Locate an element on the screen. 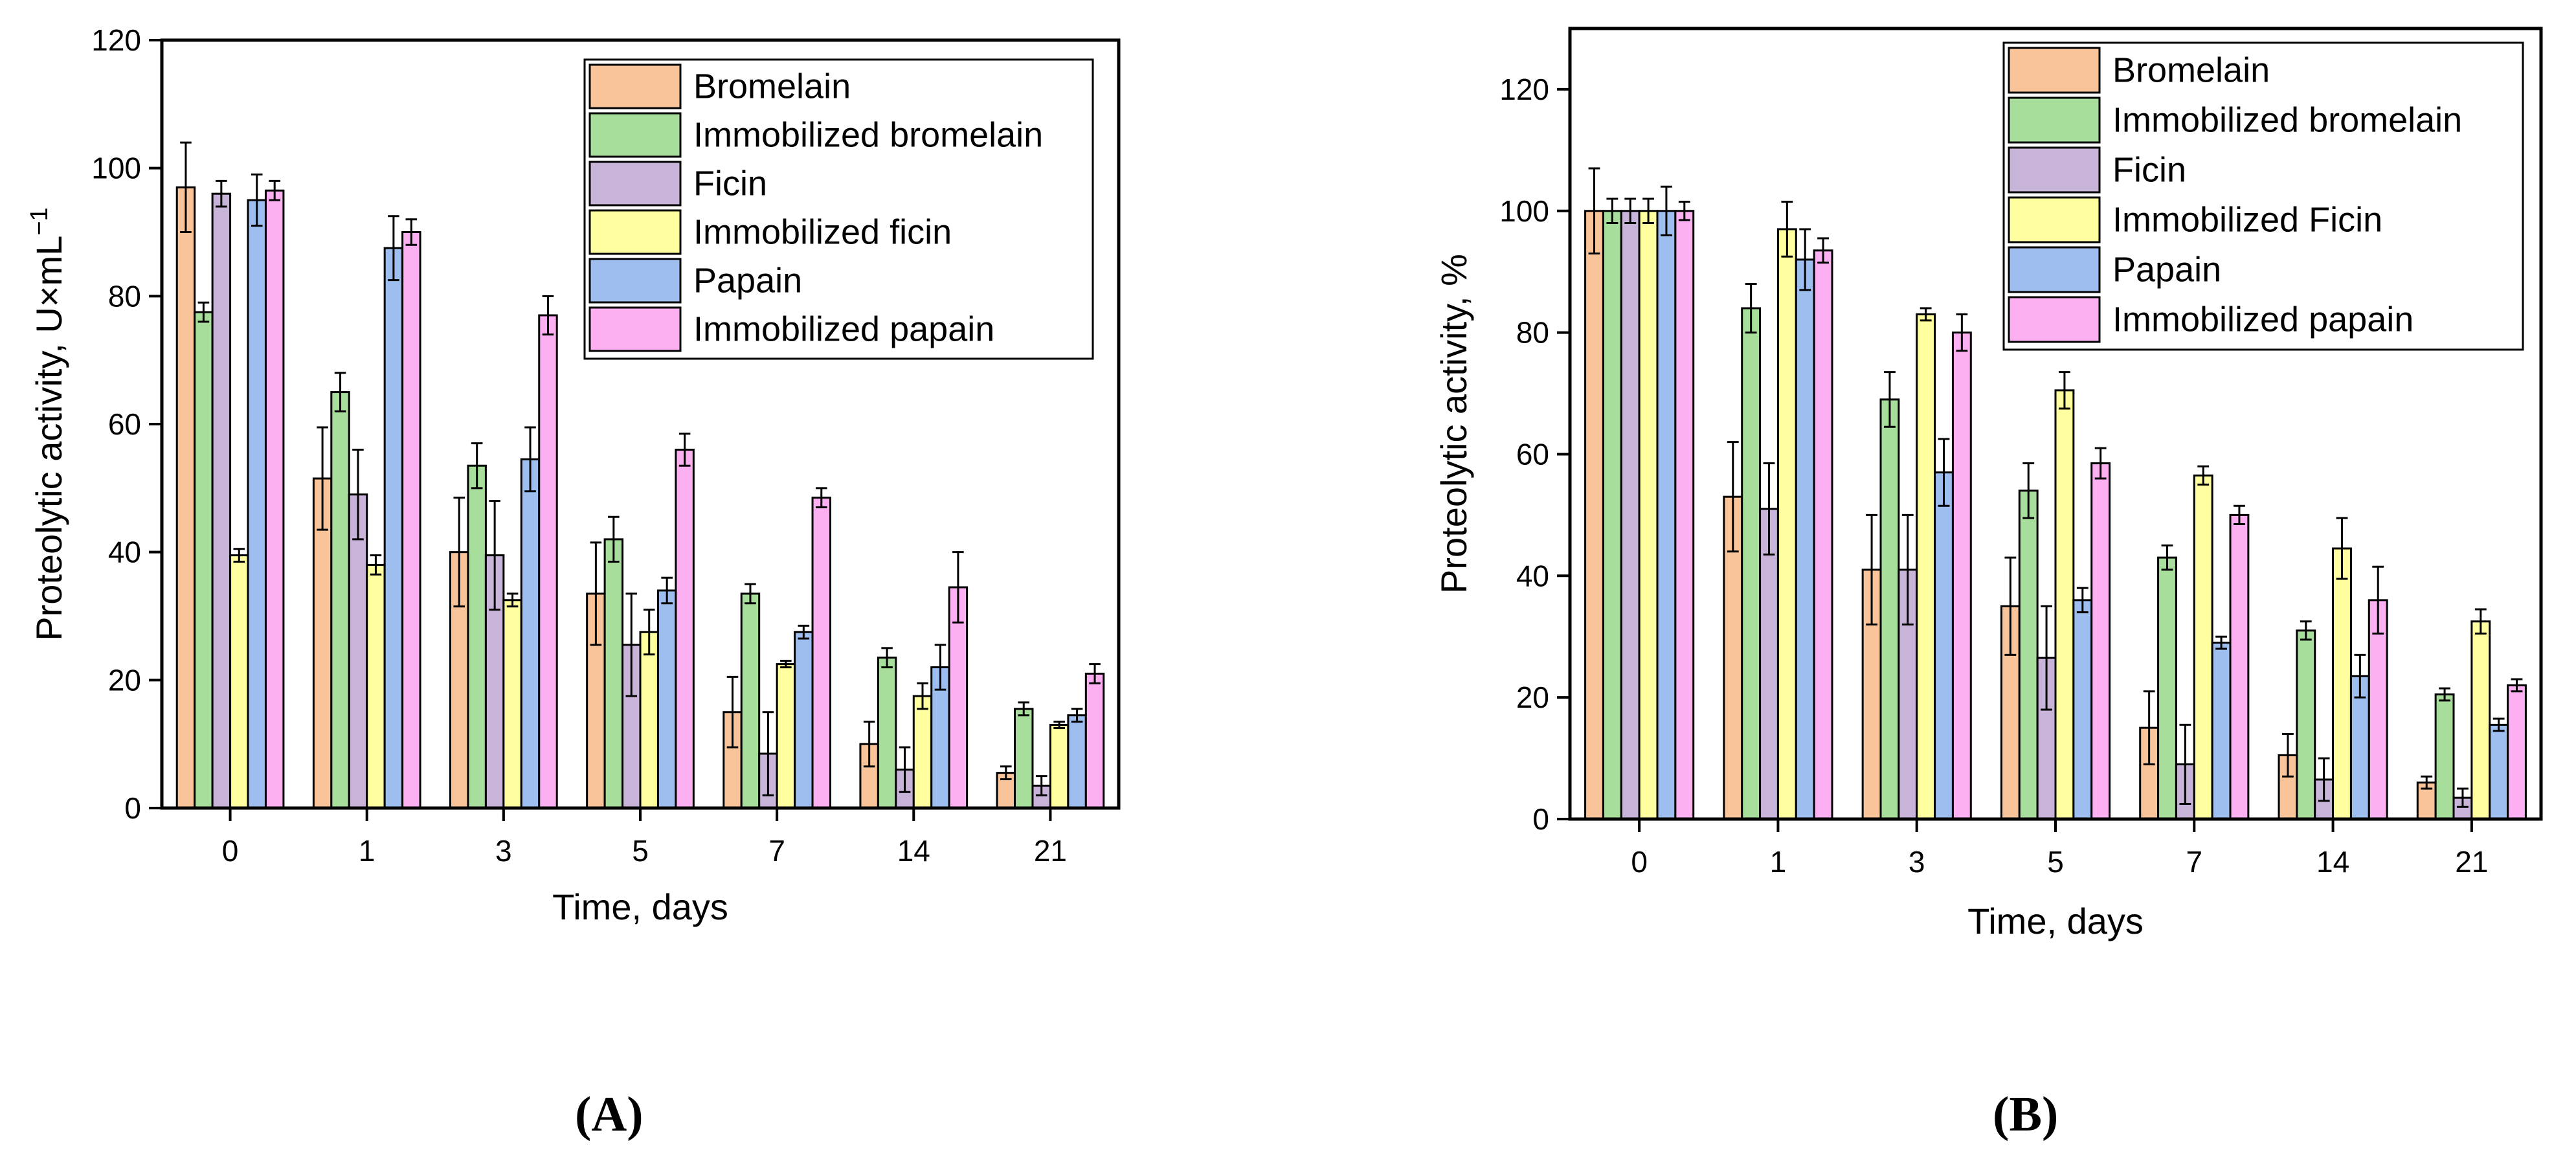 This screenshot has width=2576, height=1170. panel-tag-a: (A) is located at coordinates (609, 1114).